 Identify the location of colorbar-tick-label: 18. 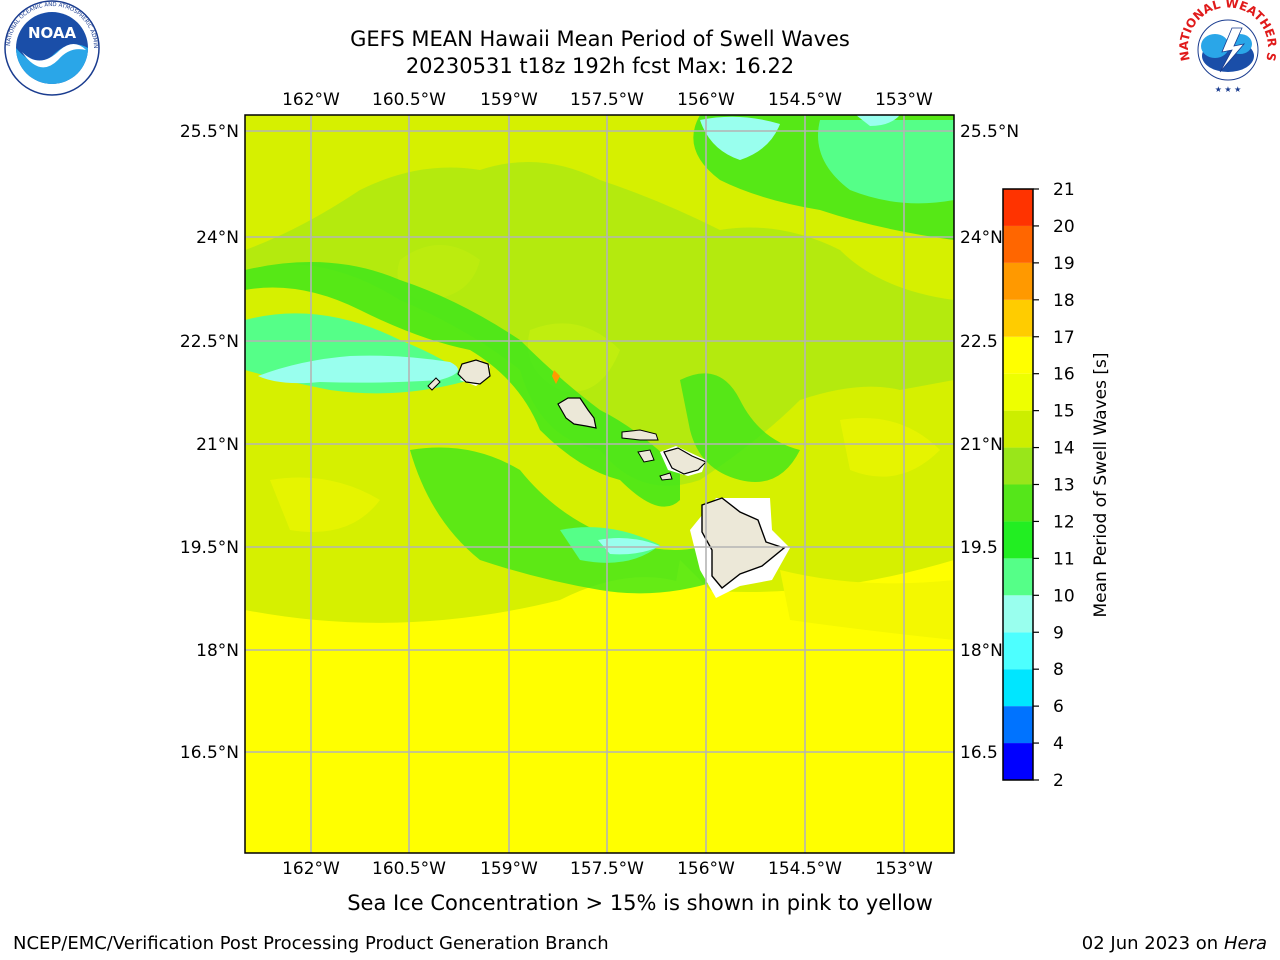
(1064, 301).